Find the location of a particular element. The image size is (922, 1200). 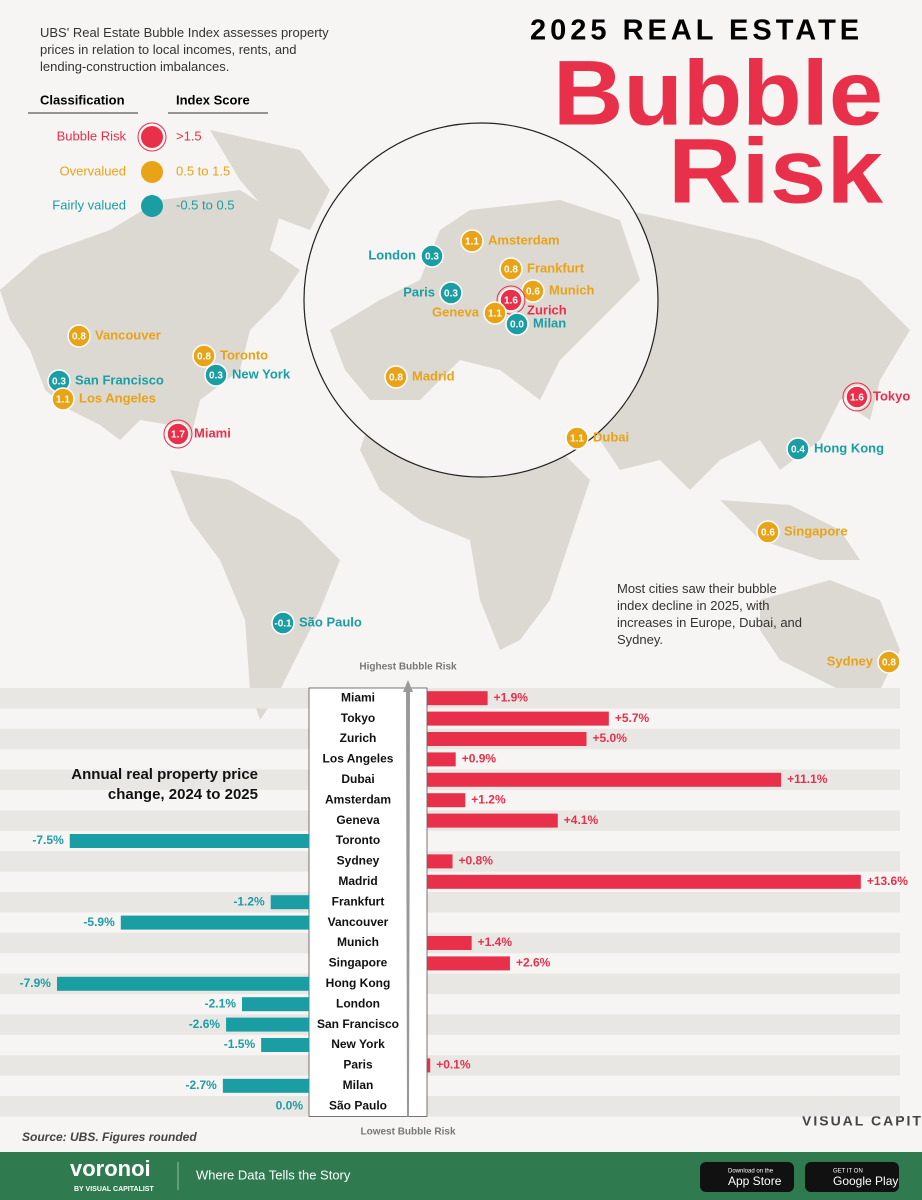

city-label: Los Angeles is located at coordinates (117, 397).